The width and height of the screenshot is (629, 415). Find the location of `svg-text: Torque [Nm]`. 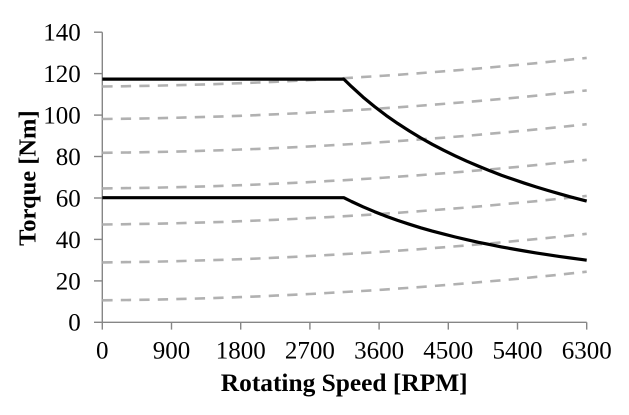

svg-text: Torque [Nm] is located at coordinates (27, 177).